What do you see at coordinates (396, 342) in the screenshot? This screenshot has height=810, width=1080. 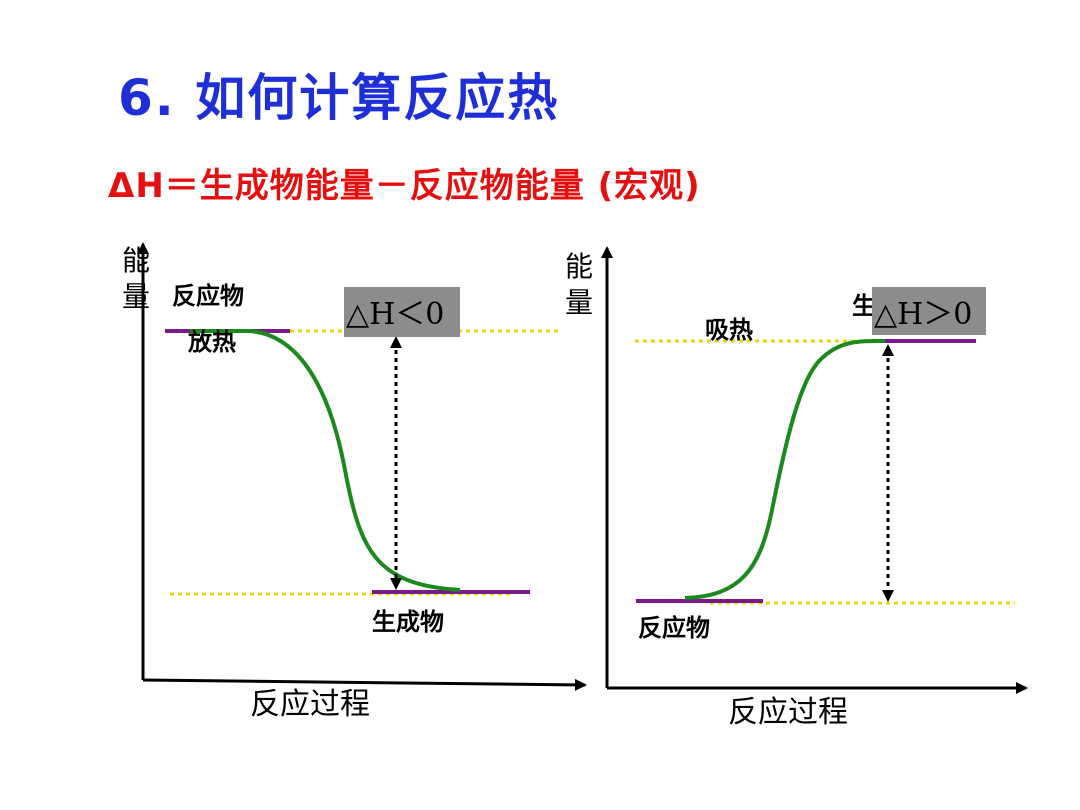 I see `left-dh-arrow-head-top` at bounding box center [396, 342].